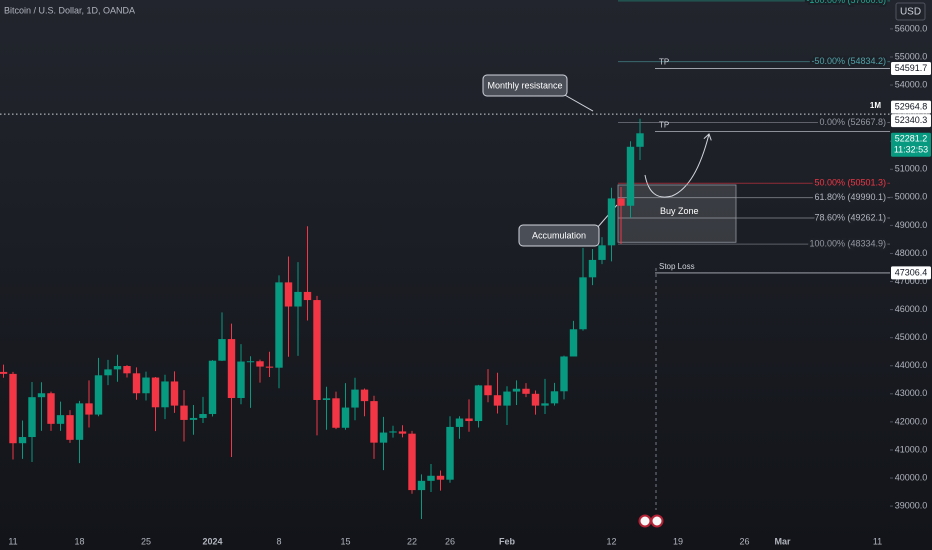 The width and height of the screenshot is (932, 550). What do you see at coordinates (846, 2) in the screenshot?
I see `fib-label: -100.00% (57000.6)` at bounding box center [846, 2].